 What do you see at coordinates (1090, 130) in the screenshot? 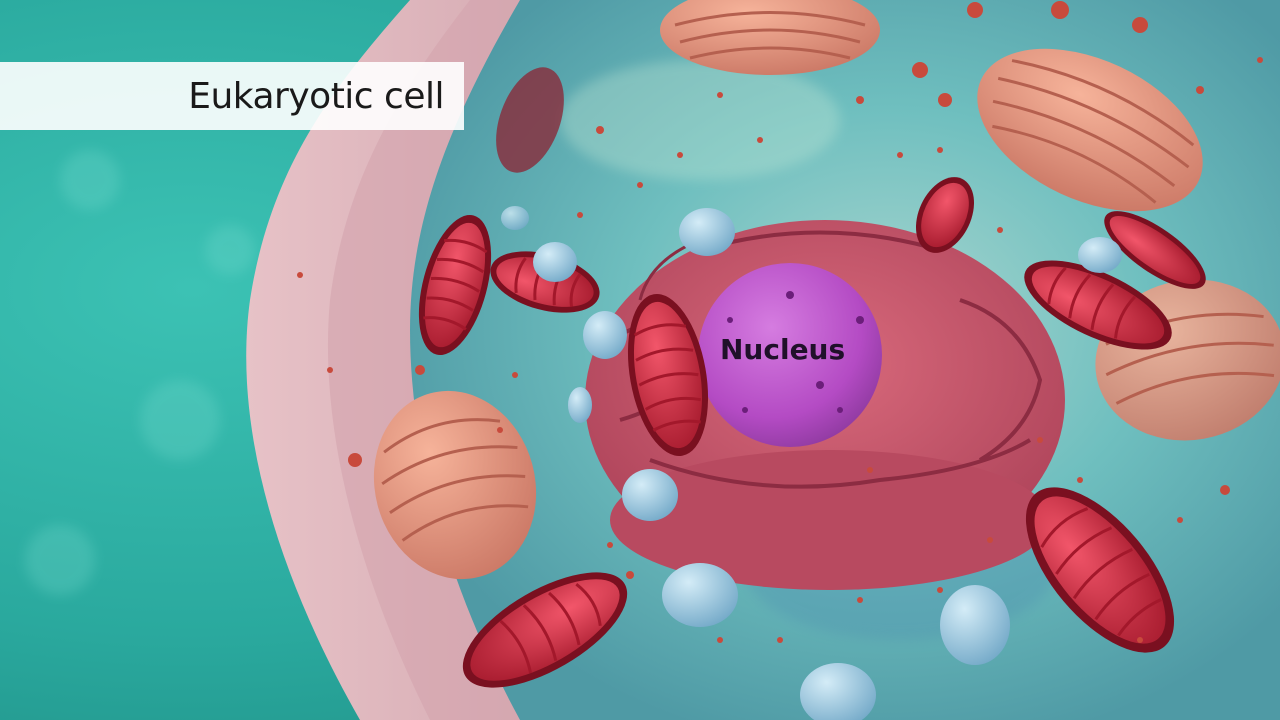
I see `golgi-right` at bounding box center [1090, 130].